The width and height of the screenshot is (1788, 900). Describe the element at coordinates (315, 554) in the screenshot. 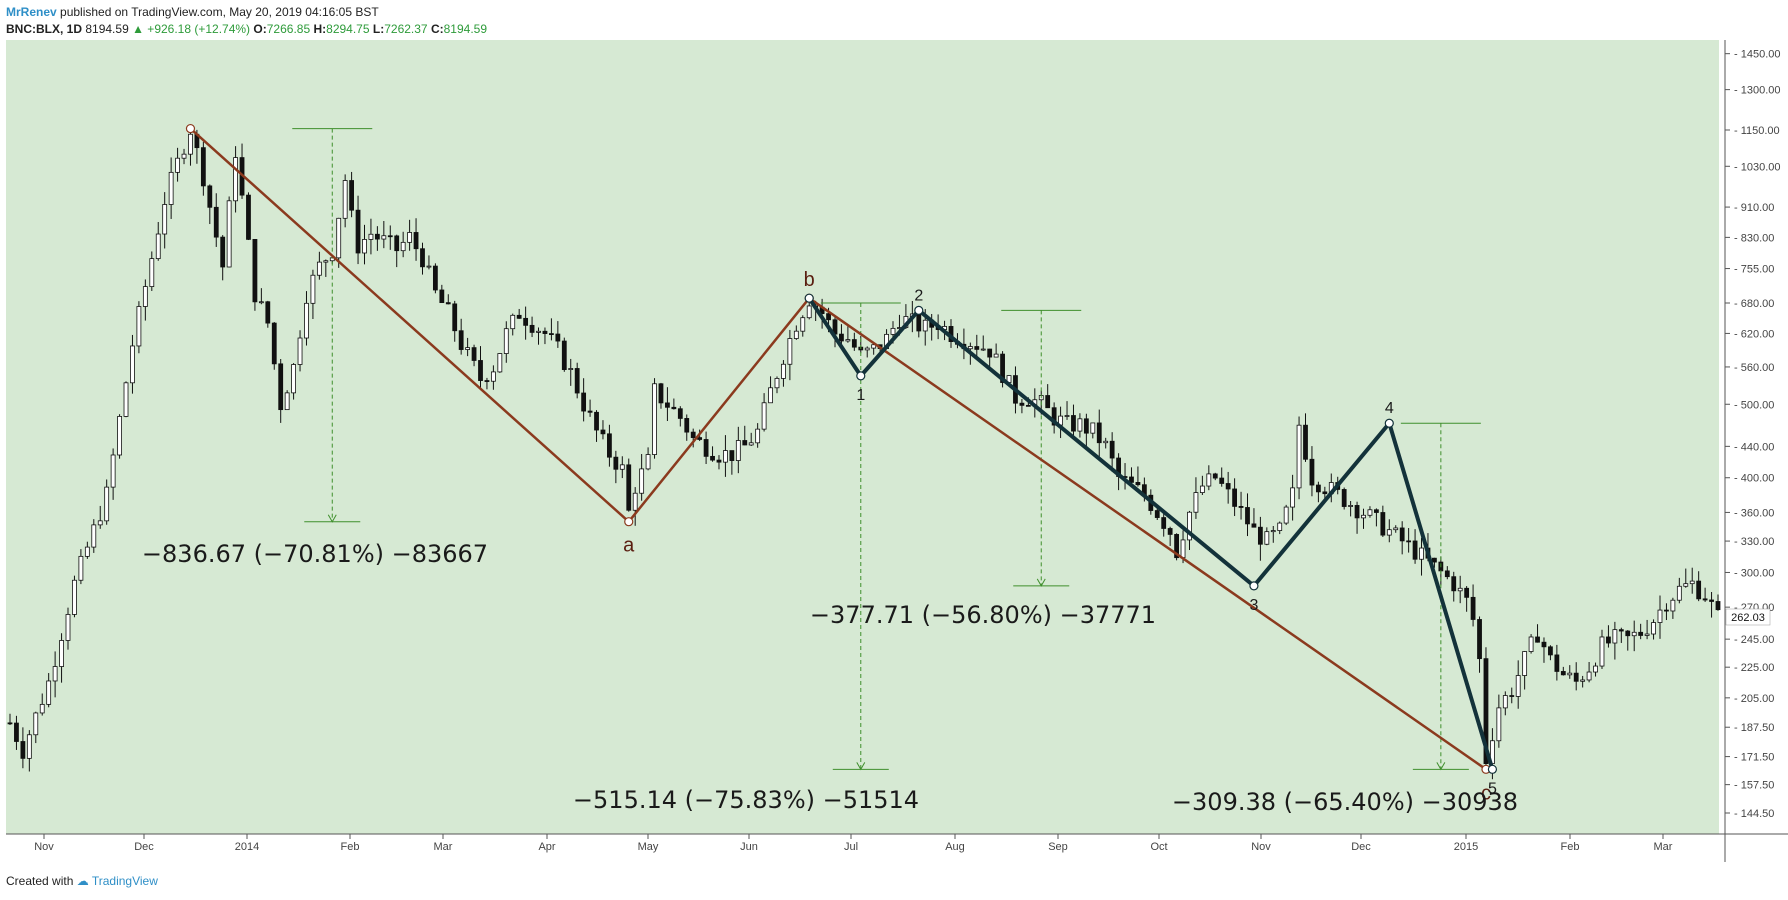

I see `measure-label: −836.67 (−70.81%) −83667` at that location.